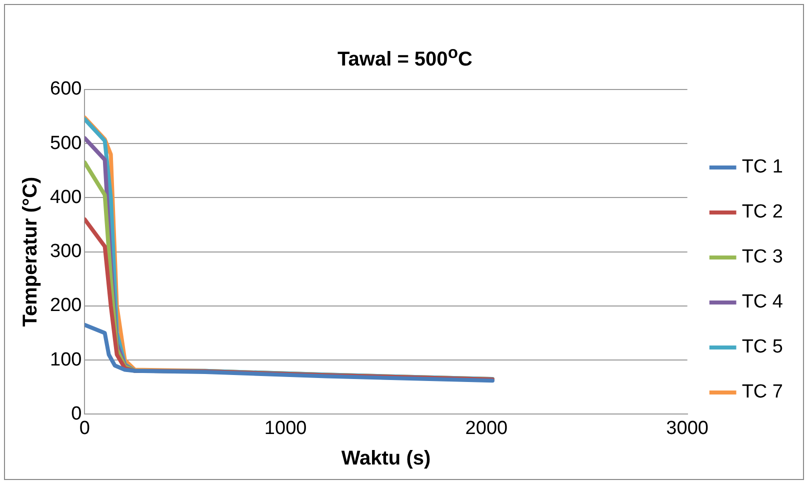 Image resolution: width=810 pixels, height=486 pixels. I want to click on y-tick-label: 0, so click(76, 413).